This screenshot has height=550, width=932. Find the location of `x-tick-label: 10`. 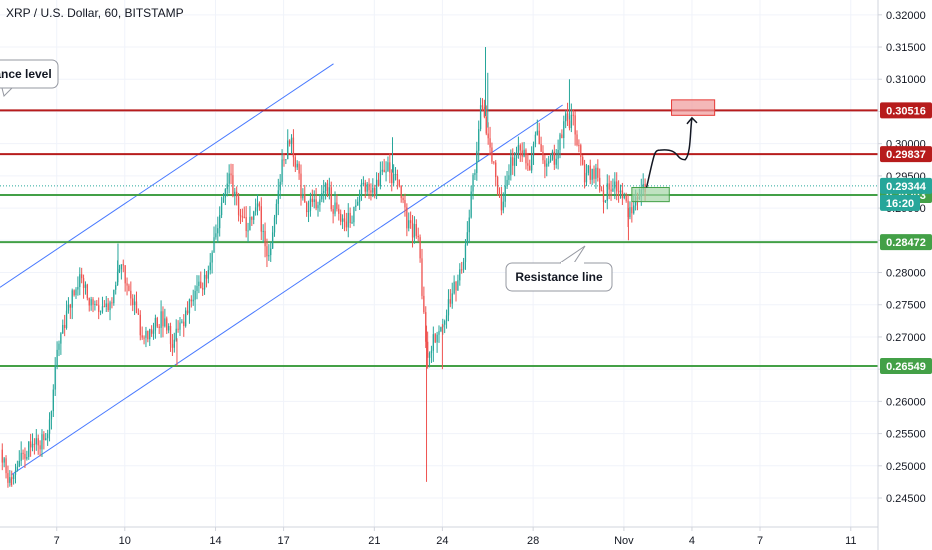

x-tick-label: 10 is located at coordinates (125, 541).